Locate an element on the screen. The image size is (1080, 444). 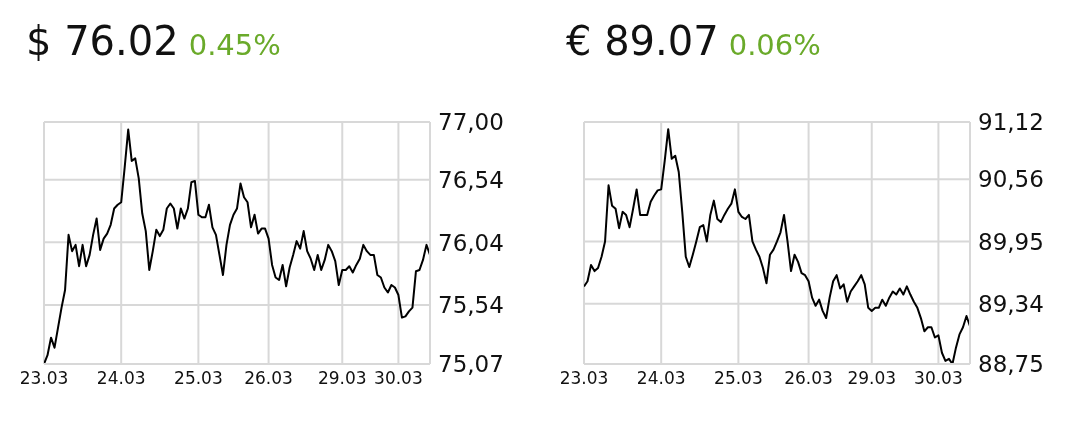
y-tick-label: 75,07 is located at coordinates (471, 364).